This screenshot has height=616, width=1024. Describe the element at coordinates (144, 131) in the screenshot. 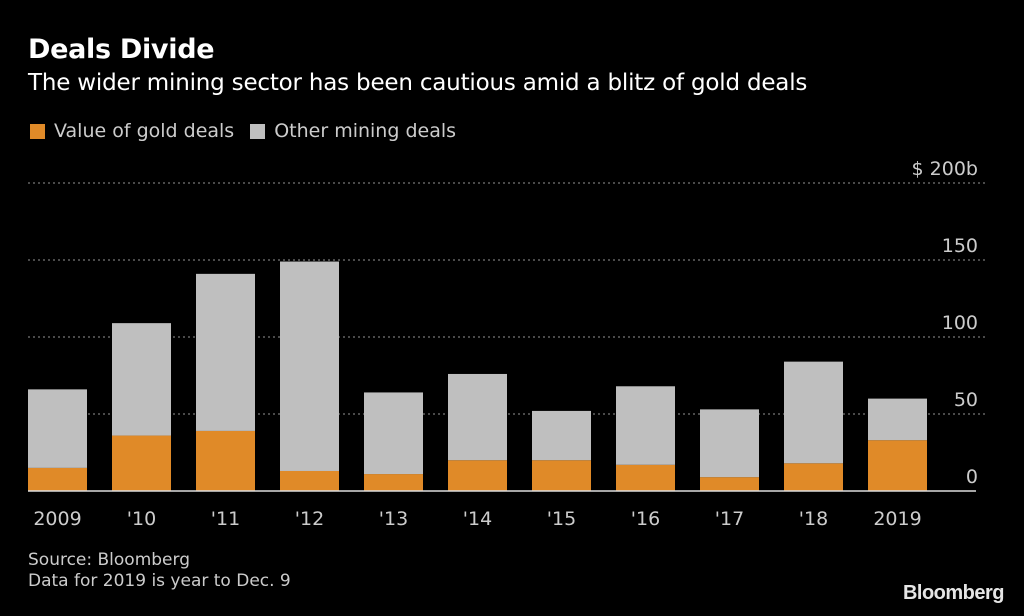

I see `legend-label-gold: Value of gold deals` at that location.